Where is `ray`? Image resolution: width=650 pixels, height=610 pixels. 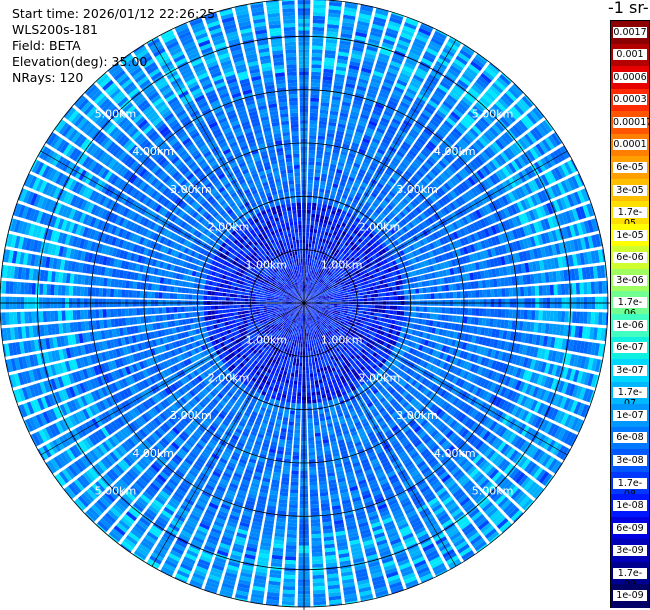
ray is located at coordinates (389, 173).